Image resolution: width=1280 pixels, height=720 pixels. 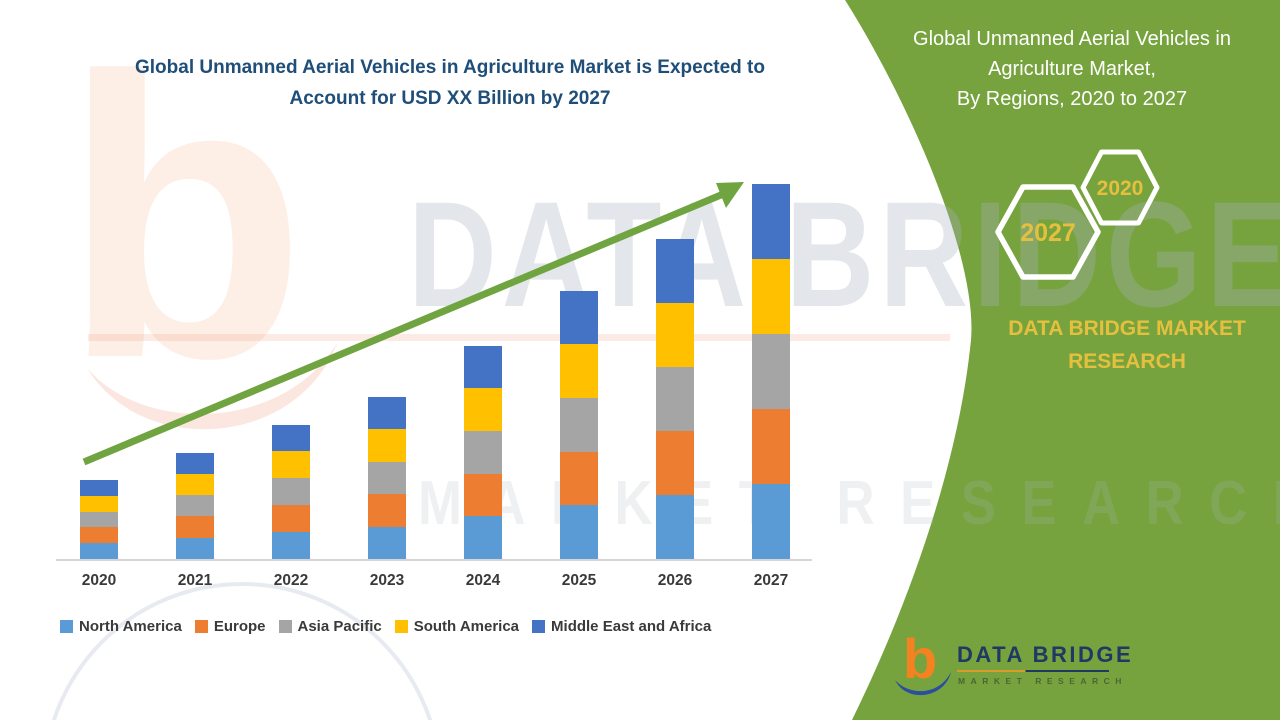 I want to click on databridge-logo-underline, so click(x=1033, y=671).